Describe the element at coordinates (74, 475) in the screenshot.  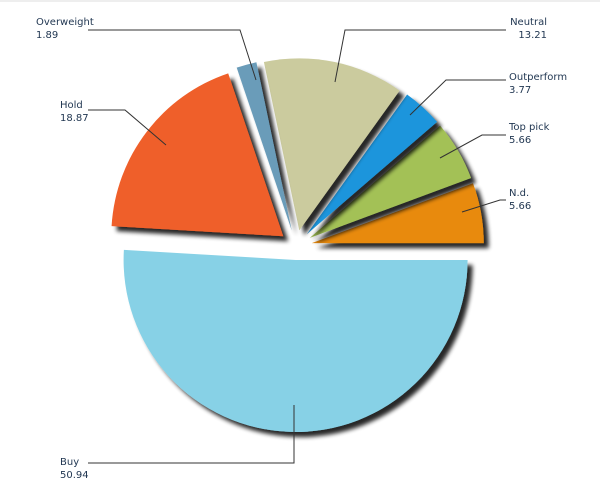
I see `slice-value: 50.94` at that location.